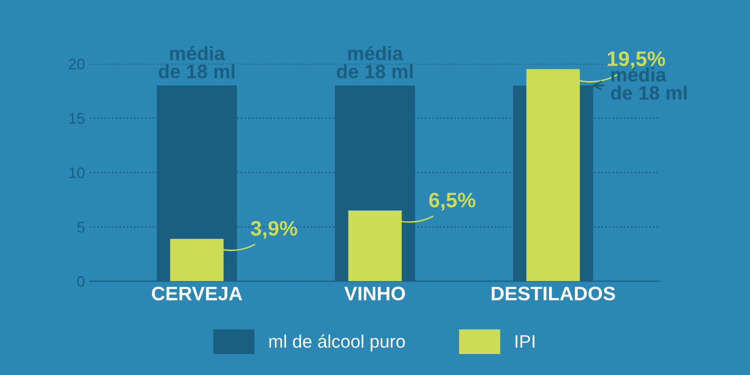 The image size is (750, 375). Describe the element at coordinates (452, 201) in the screenshot. I see `data-label: 6,5%` at that location.